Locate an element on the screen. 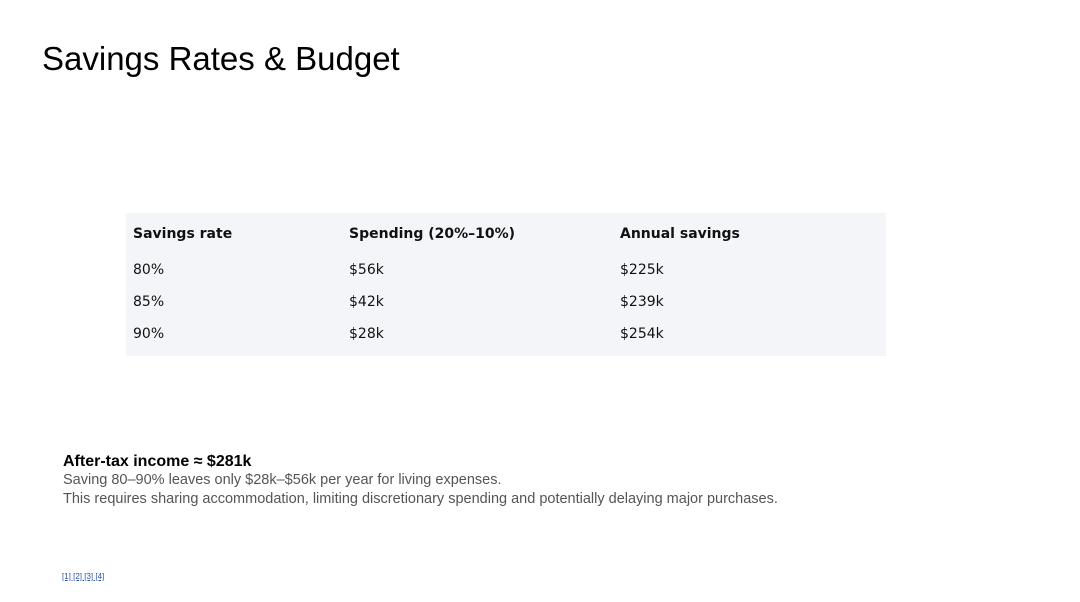 The width and height of the screenshot is (1080, 602). table-cell-savings-rate: 80% is located at coordinates (149, 270).